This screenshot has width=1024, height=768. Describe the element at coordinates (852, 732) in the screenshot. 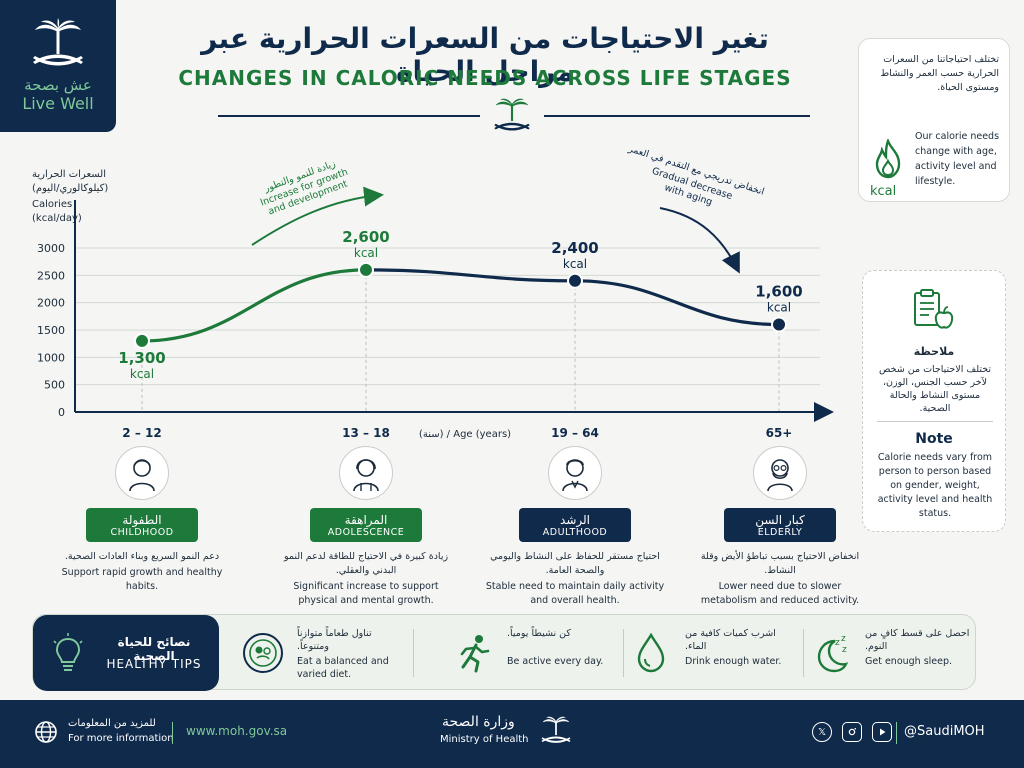

I see `instagram-icon` at that location.